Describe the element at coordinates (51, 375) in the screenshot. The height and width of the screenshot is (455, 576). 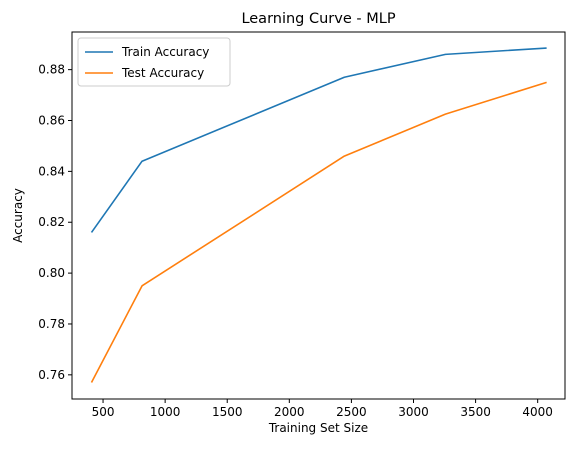
I see `y-tick-label: 0.76` at that location.